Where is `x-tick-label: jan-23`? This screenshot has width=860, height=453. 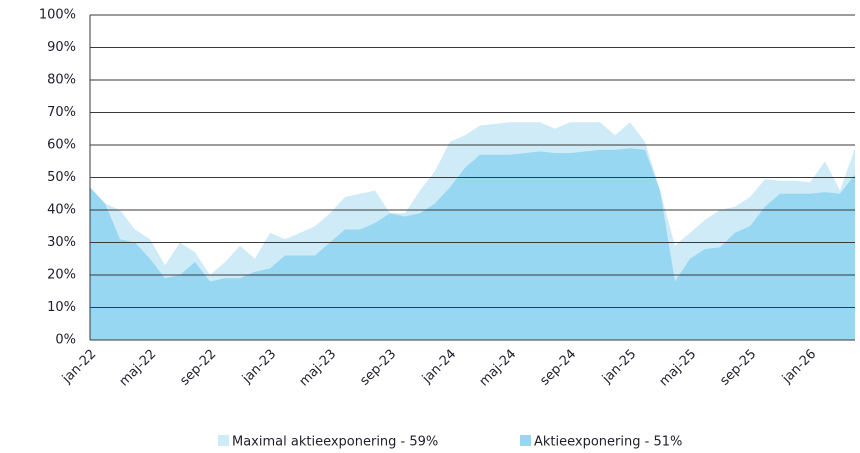 x-tick-label: jan-23 is located at coordinates (259, 367).